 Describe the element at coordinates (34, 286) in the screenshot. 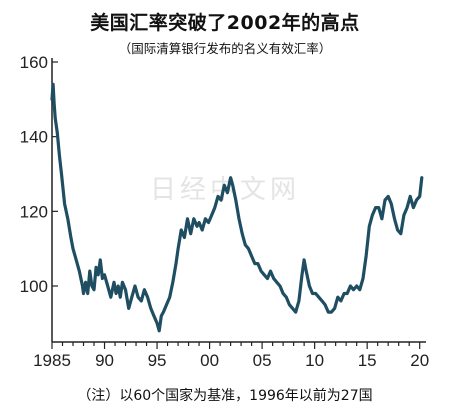

I see `y-tick-label: 100` at that location.